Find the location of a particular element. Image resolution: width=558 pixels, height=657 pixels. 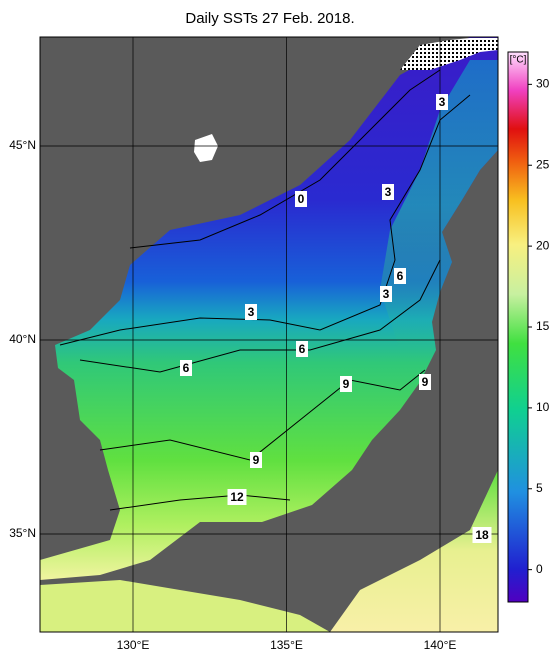

colorbar-tick-label: 0 is located at coordinates (539, 569).